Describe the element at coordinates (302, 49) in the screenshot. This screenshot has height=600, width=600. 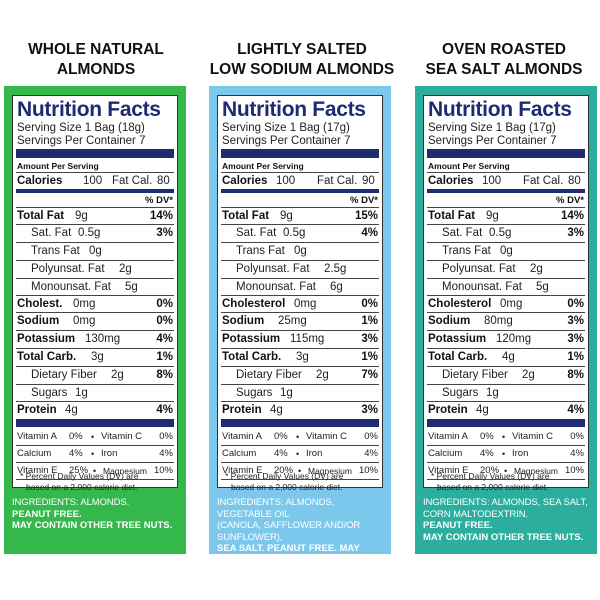
I see `product-title-line-1: LIGHTLY SALTED` at that location.